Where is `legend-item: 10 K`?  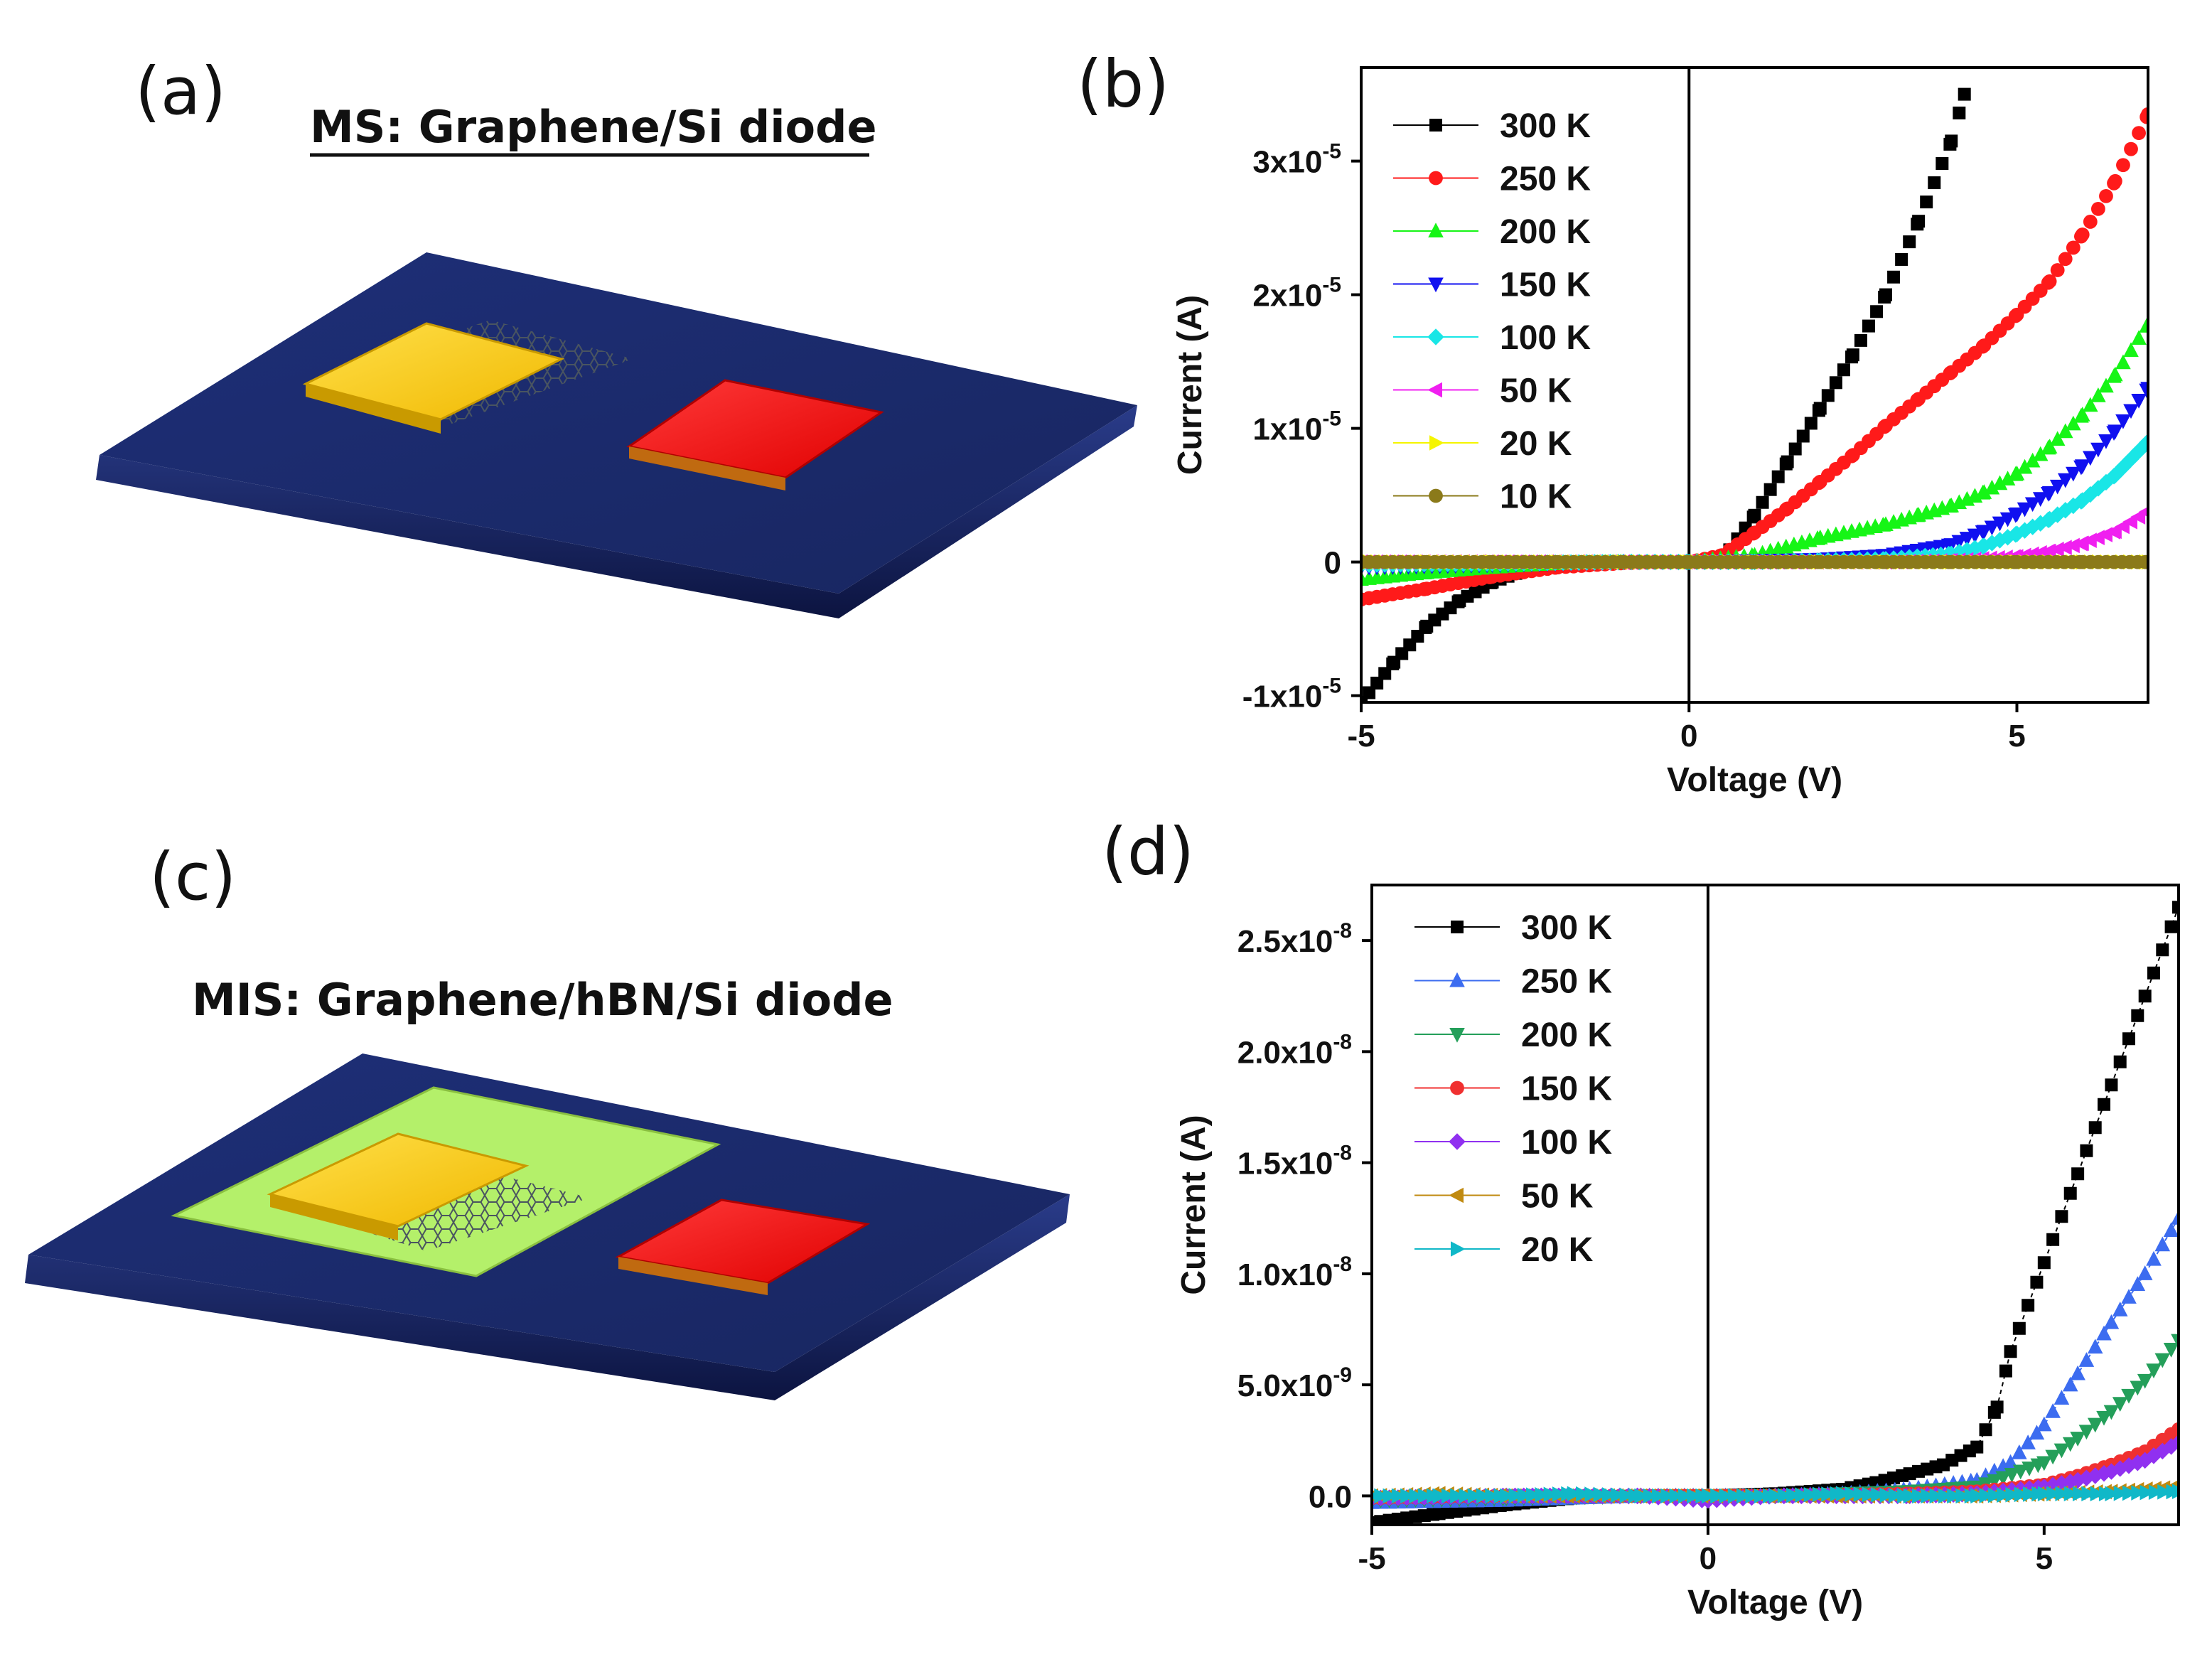
legend-item: 10 K is located at coordinates (1482, 497).